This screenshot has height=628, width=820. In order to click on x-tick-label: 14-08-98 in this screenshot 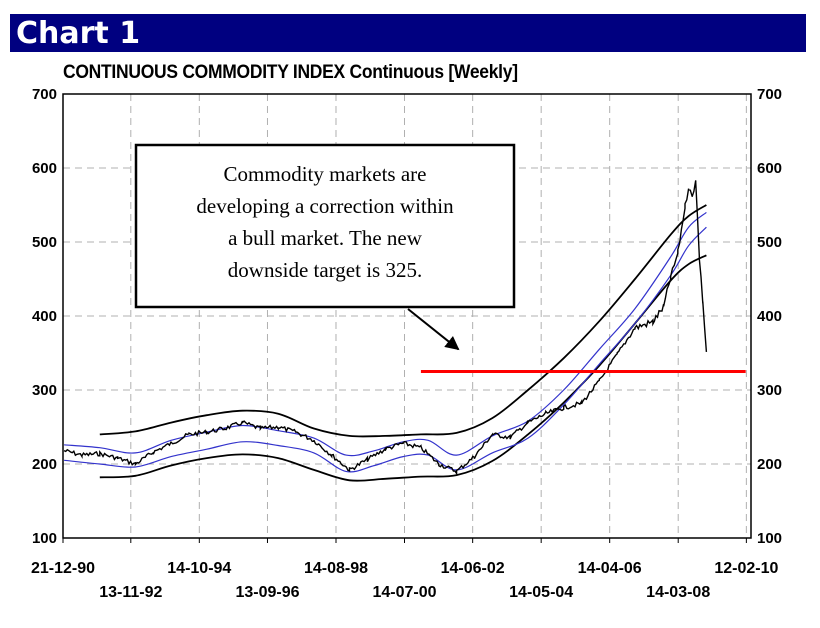, I will do `click(336, 568)`.